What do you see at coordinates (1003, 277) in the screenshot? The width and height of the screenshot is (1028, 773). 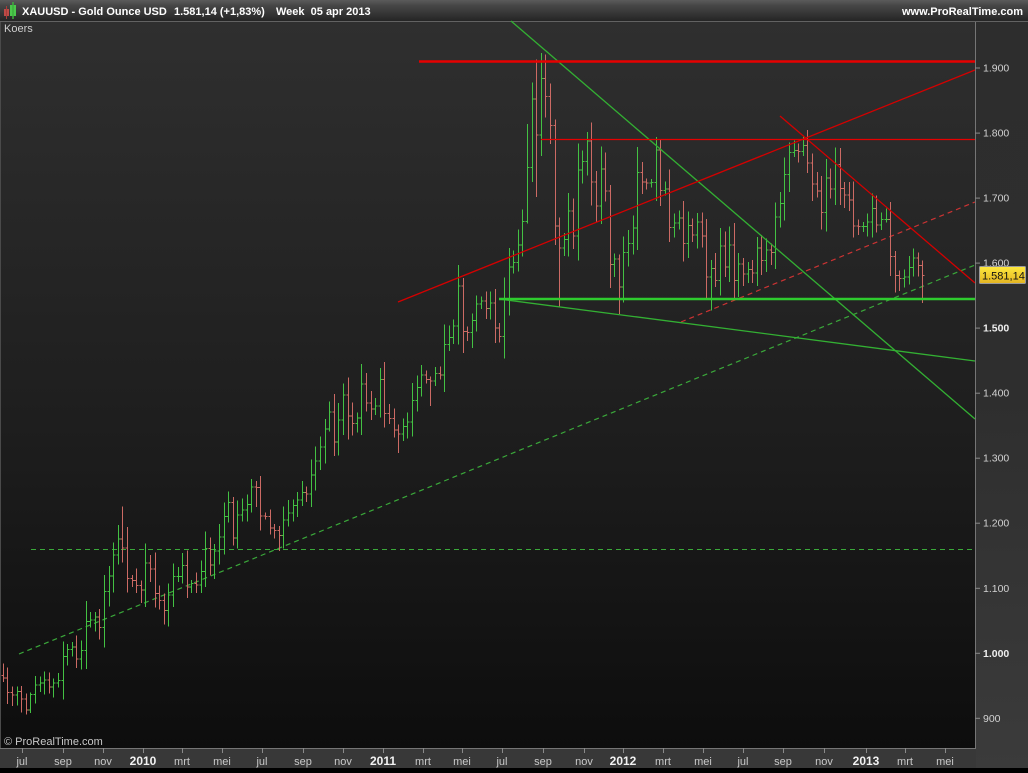 I see `svg-text: 1.581,14` at bounding box center [1003, 277].